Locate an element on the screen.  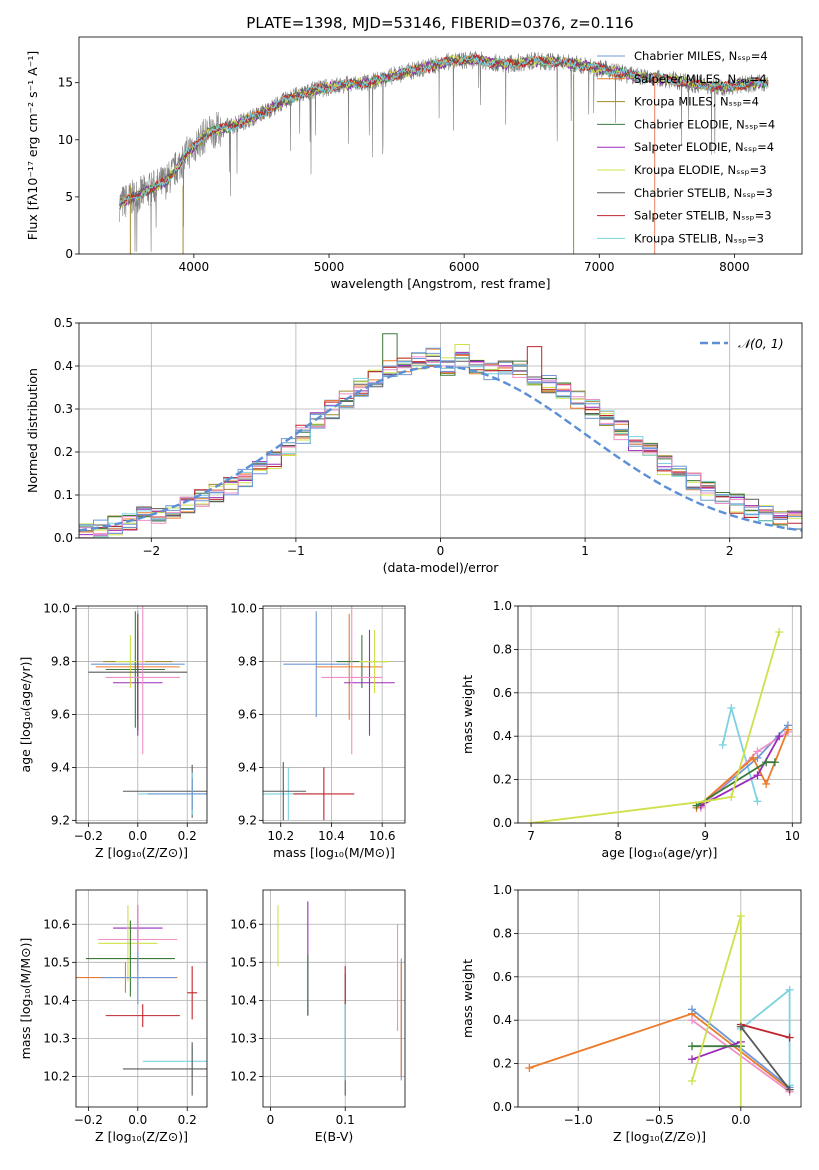
legend-label: Salpeter STELIB, Nₛₛₚ=3 is located at coordinates (703, 216).